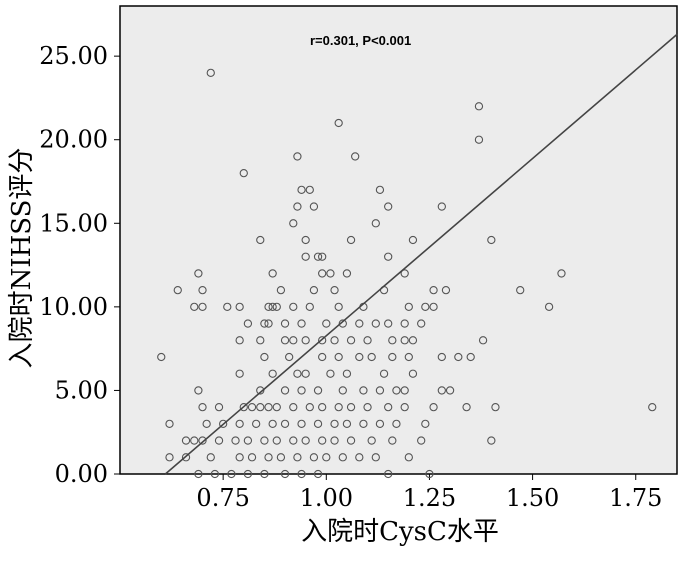 The height and width of the screenshot is (561, 685). Describe the element at coordinates (222, 498) in the screenshot. I see `x-tick-label: 0.75` at that location.